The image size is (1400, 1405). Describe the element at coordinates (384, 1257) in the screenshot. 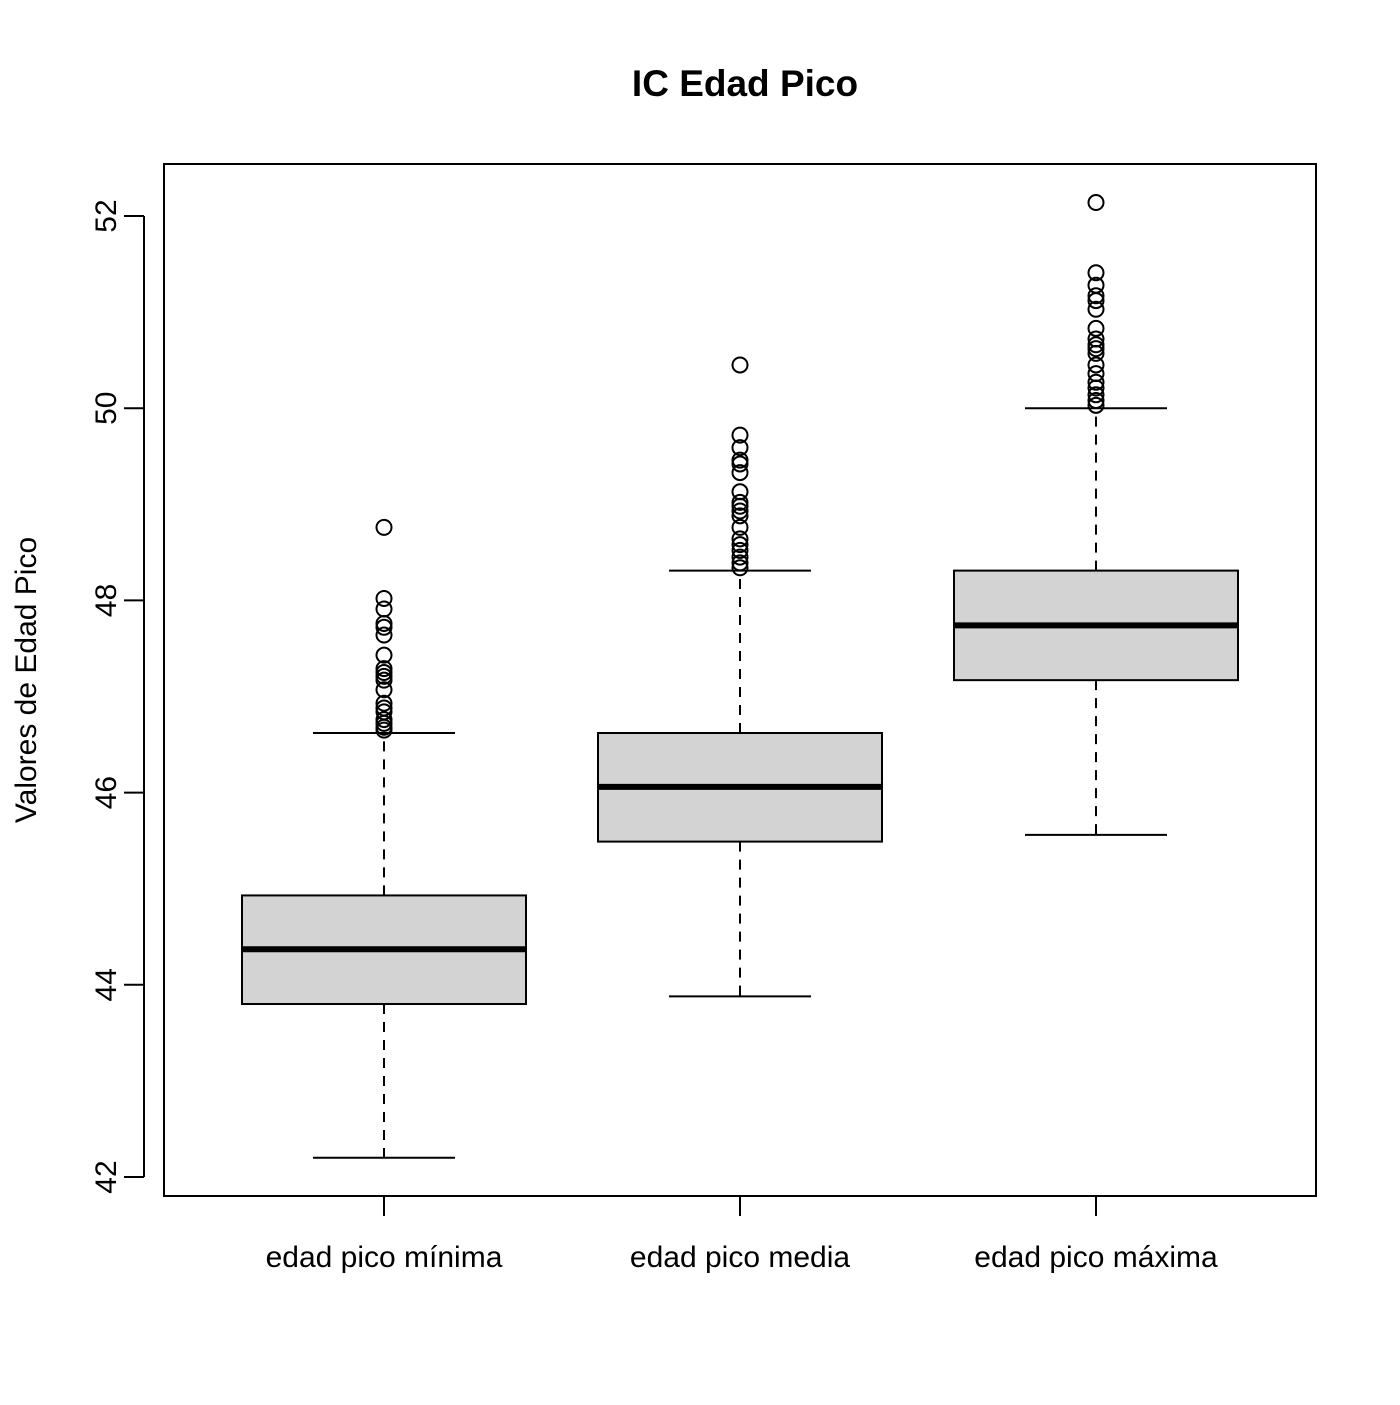

I see `x-tick-label: edad pico mínima` at that location.